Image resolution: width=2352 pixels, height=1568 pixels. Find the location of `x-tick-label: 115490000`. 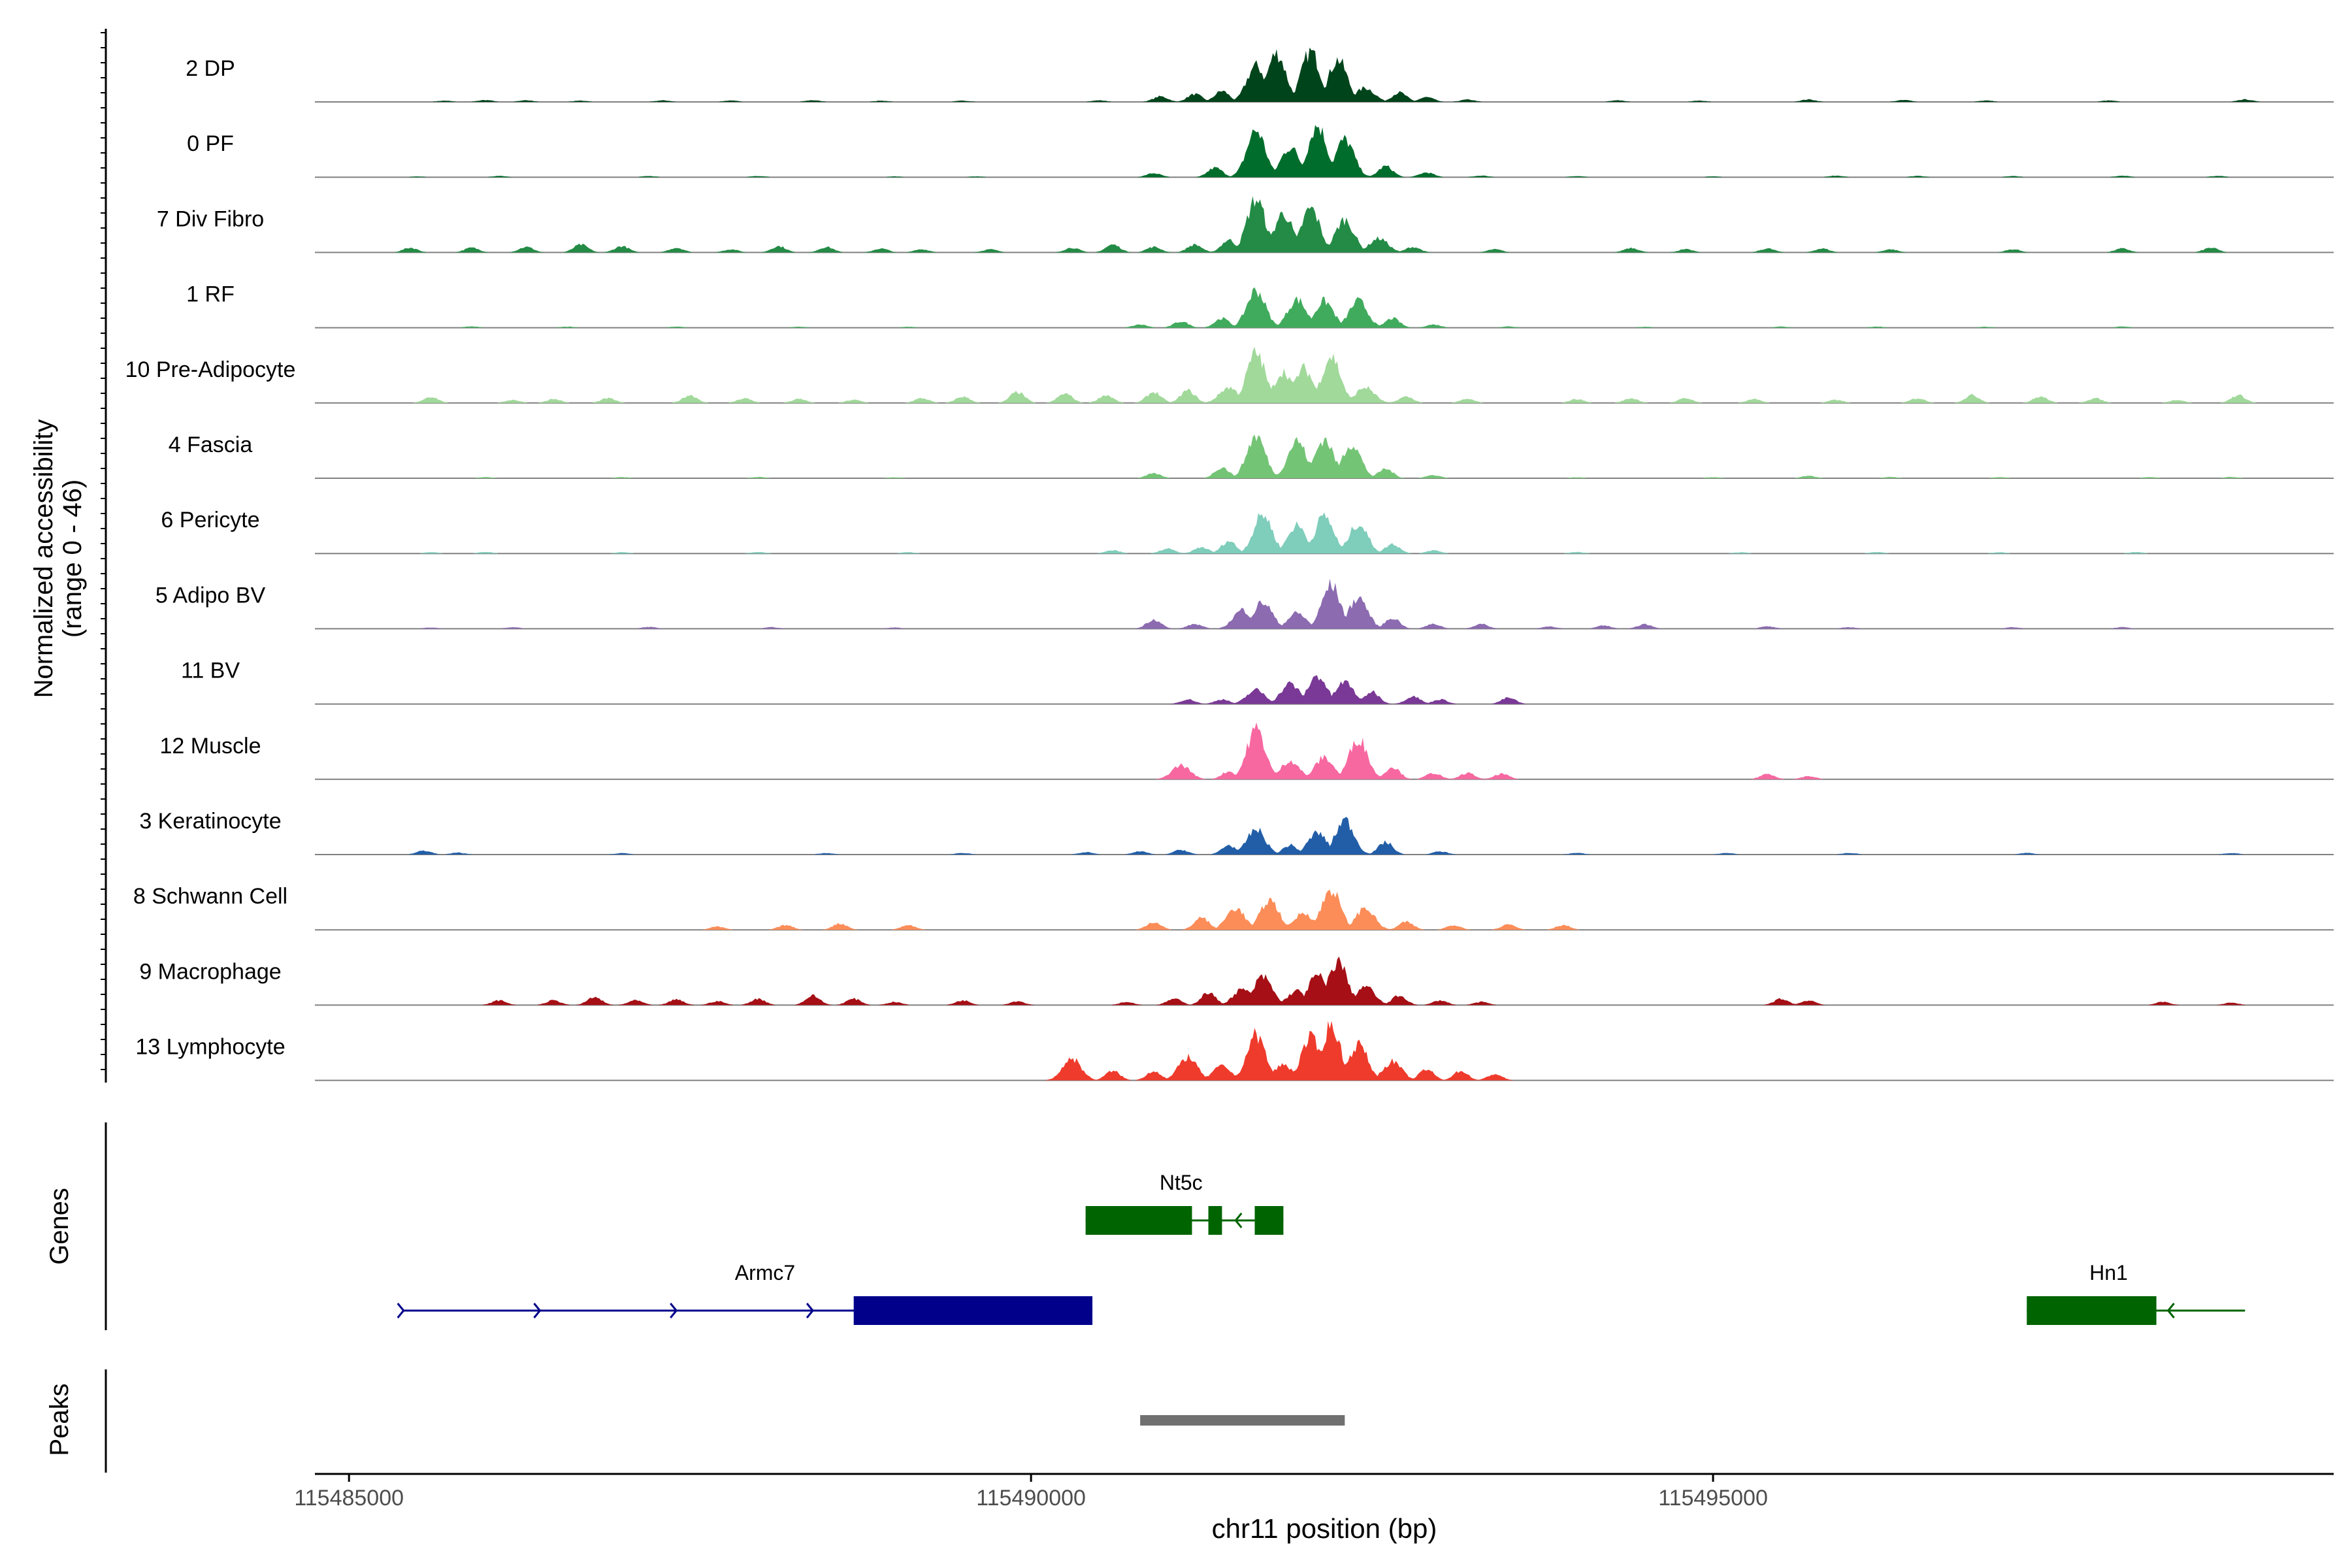

x-tick-label: 115490000 is located at coordinates (1031, 1498).